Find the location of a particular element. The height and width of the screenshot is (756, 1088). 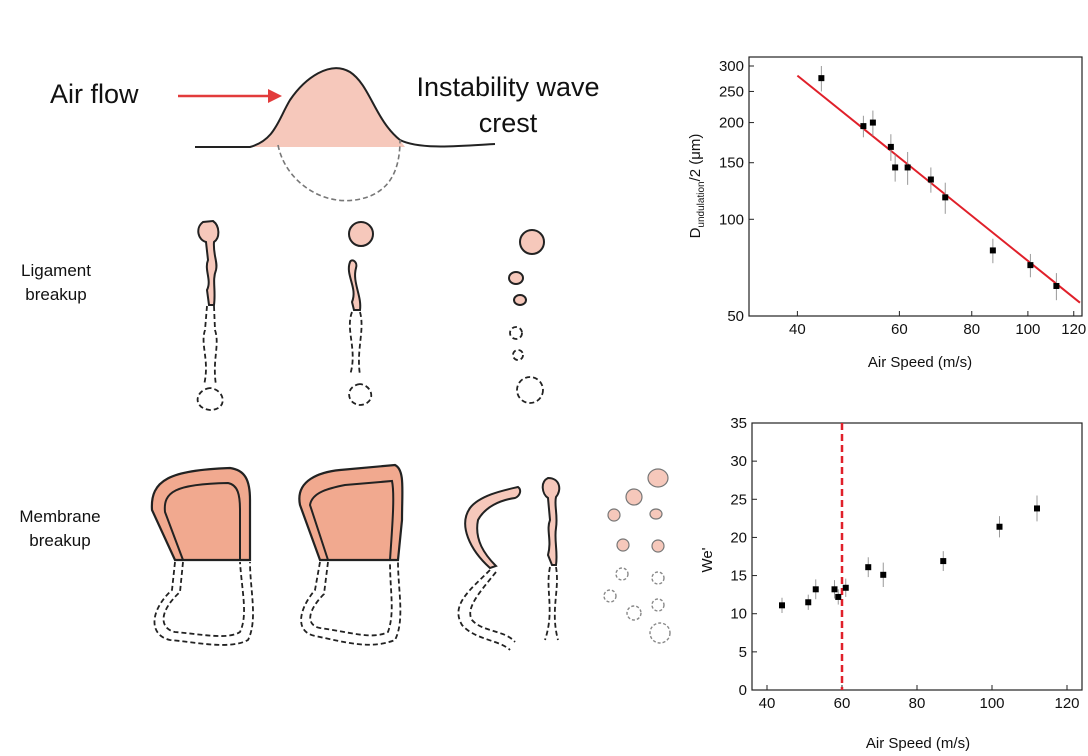

y-label-part: /2 (μm) is located at coordinates (695, 158).